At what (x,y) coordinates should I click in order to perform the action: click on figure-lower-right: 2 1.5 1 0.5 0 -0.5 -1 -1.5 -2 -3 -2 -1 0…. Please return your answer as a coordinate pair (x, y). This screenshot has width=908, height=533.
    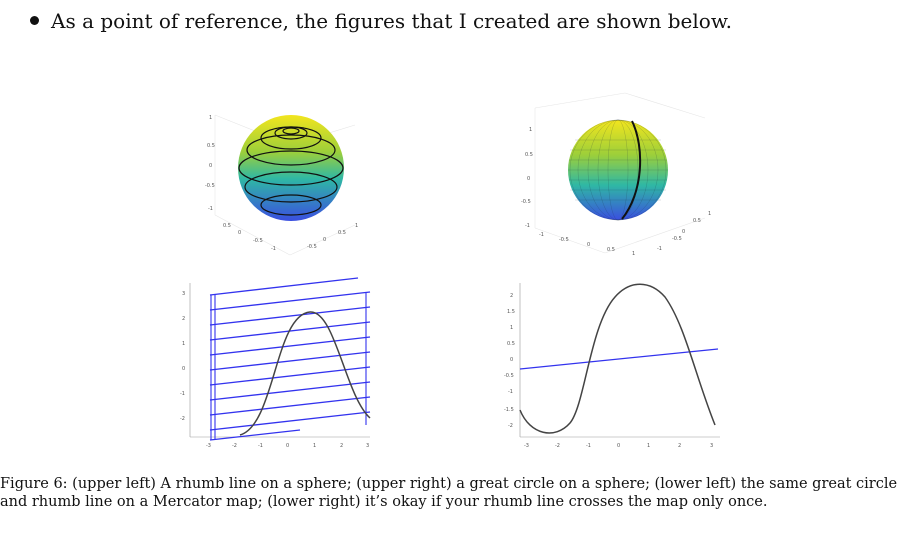
    Looking at the image, I should click on (612, 366).